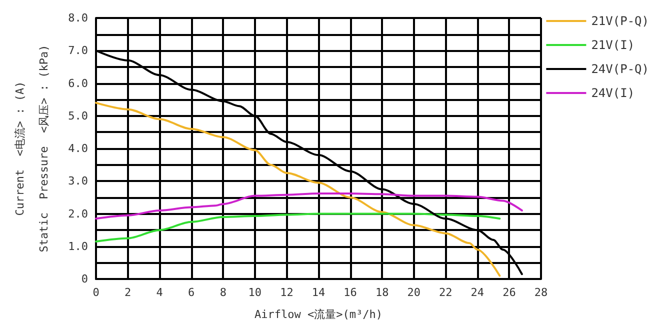  I want to click on x-axis-title: Airflow <流量>(m³/h), so click(318, 314).